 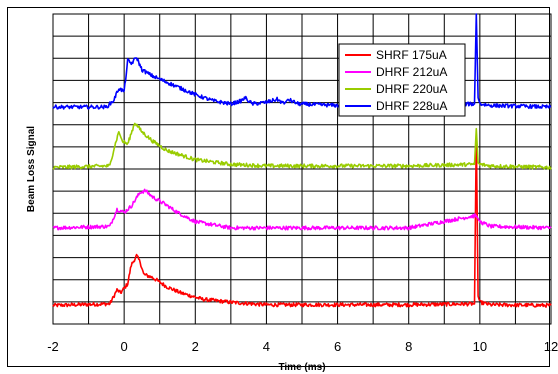 I want to click on x-tick-labels: -2 0 2 4 6 8 10 12, so click(x=302, y=346).